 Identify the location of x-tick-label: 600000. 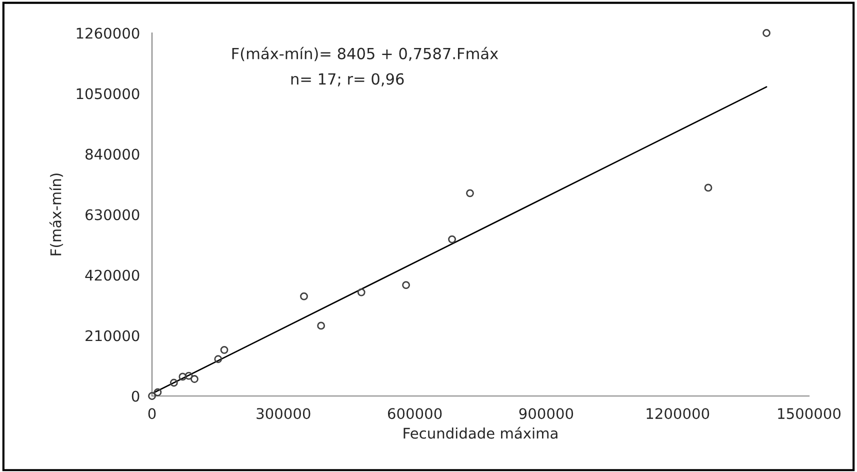
(415, 414).